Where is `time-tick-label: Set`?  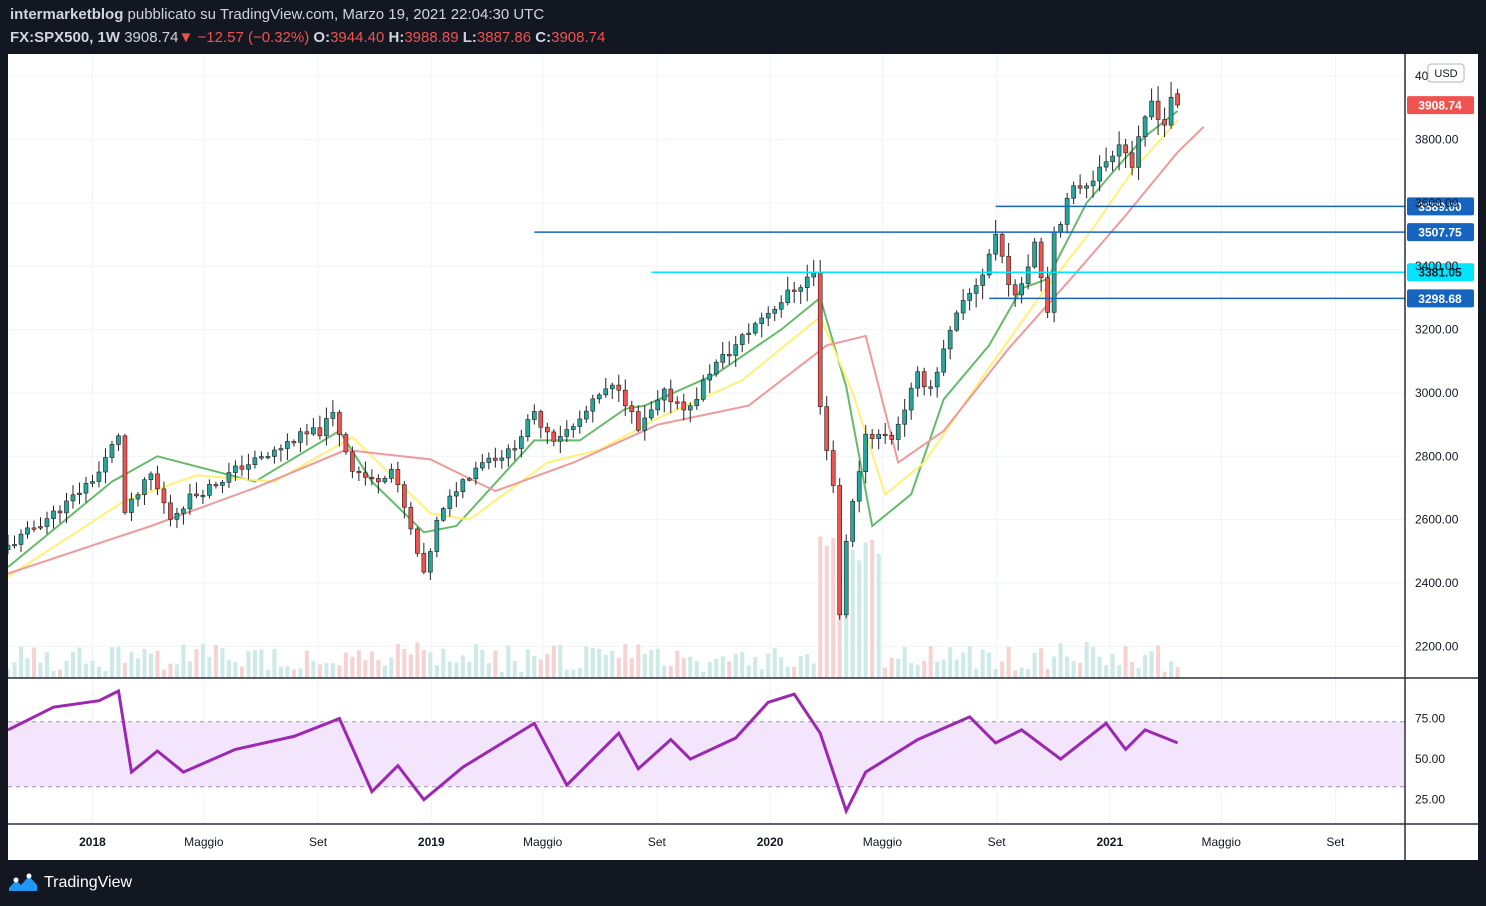 time-tick-label: Set is located at coordinates (657, 842).